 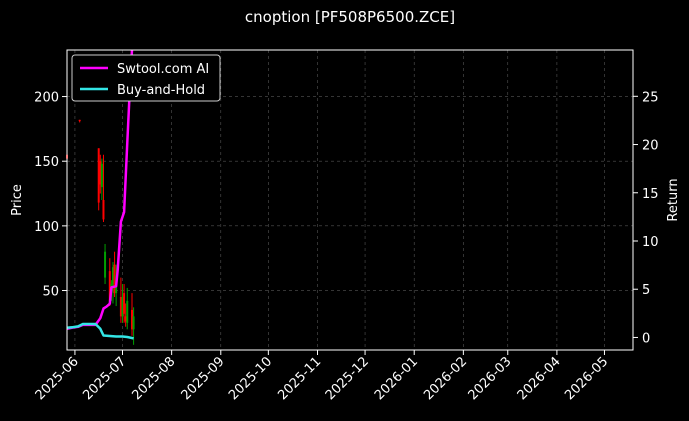 What do you see at coordinates (646, 290) in the screenshot?
I see `y-right-tick-label: 5` at bounding box center [646, 290].